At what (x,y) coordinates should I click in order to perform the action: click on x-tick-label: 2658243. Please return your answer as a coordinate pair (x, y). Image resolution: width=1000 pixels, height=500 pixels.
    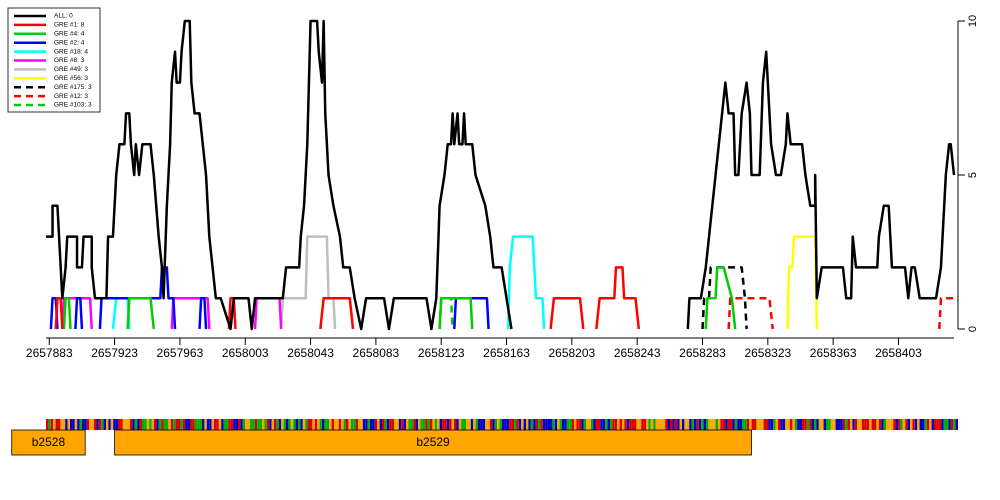
    Looking at the image, I should click on (637, 353).